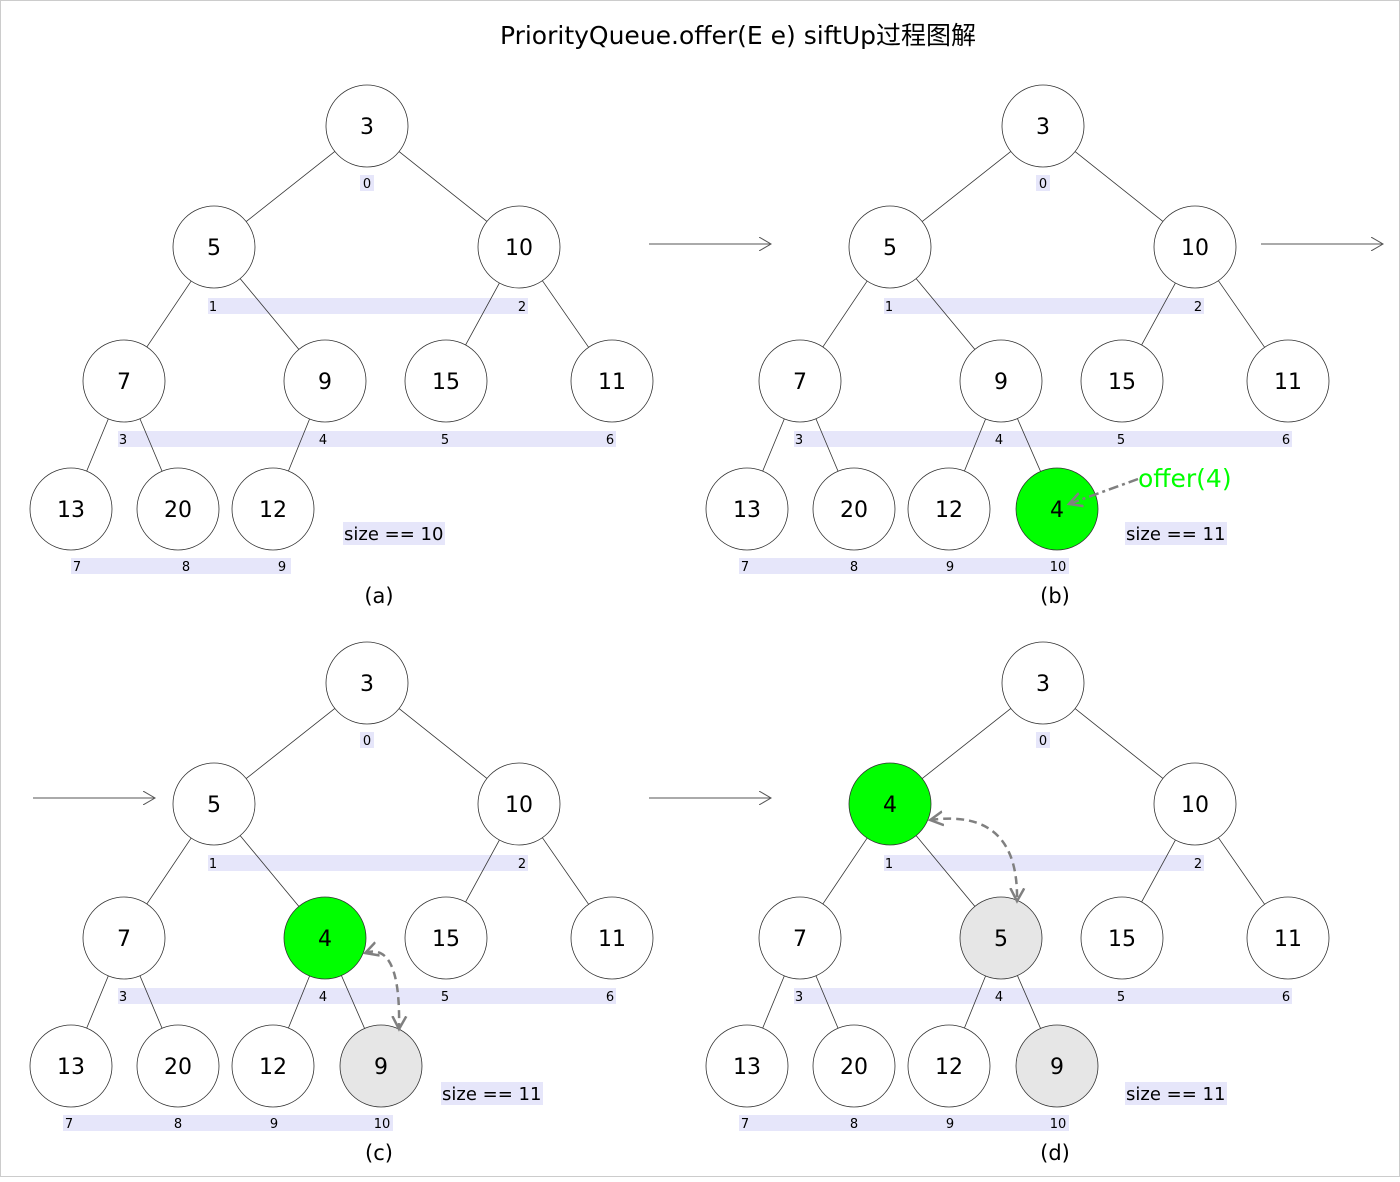  I want to click on array-index: 0, so click(1043, 184).